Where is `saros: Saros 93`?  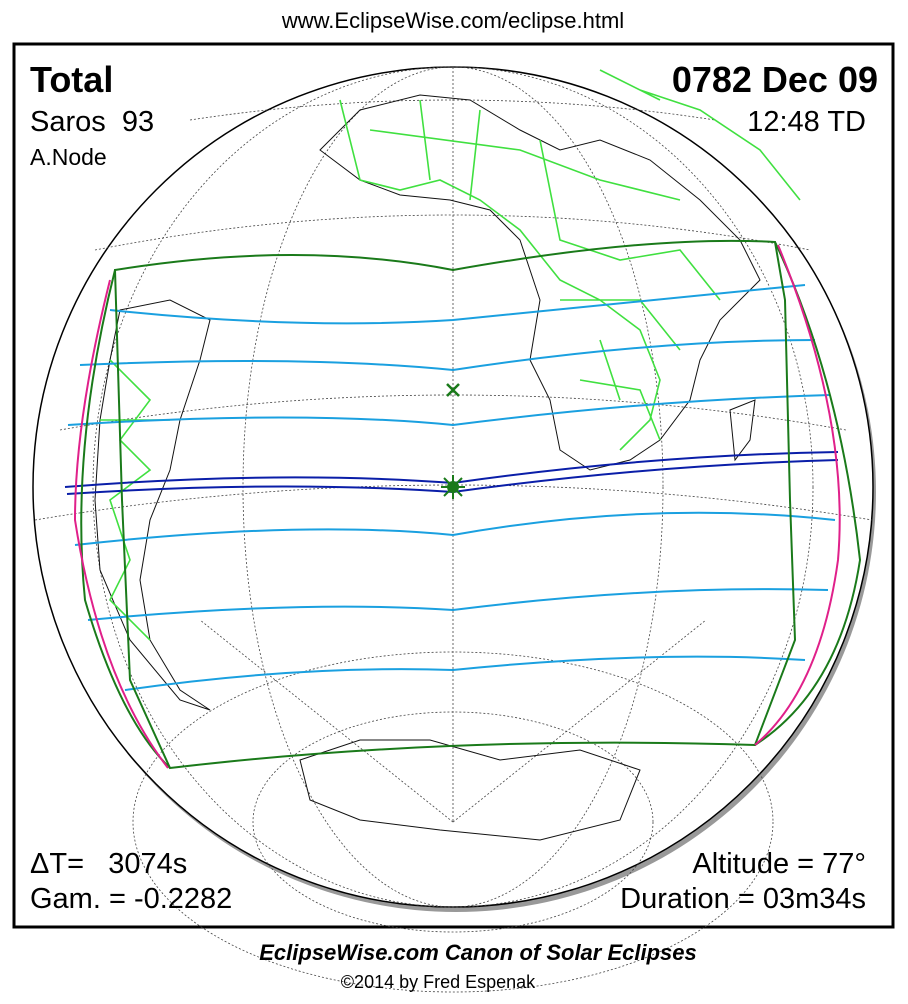 saros: Saros 93 is located at coordinates (92, 122).